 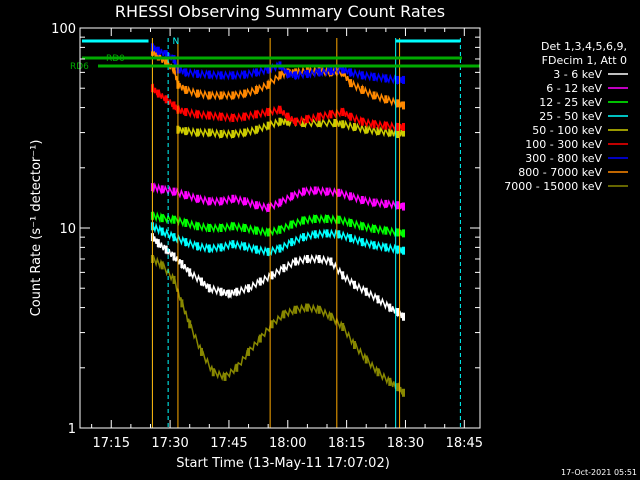 I want to click on x-tick-label: 18:00, so click(x=287, y=443).